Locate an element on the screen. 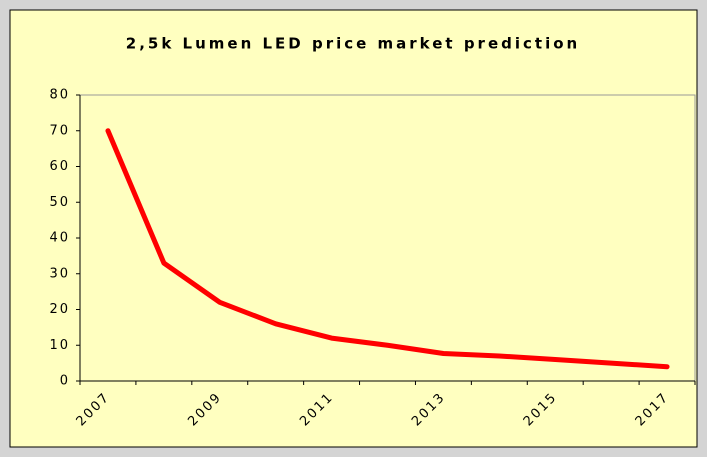 The height and width of the screenshot is (457, 707). y-tick-label: 40 is located at coordinates (59, 238).